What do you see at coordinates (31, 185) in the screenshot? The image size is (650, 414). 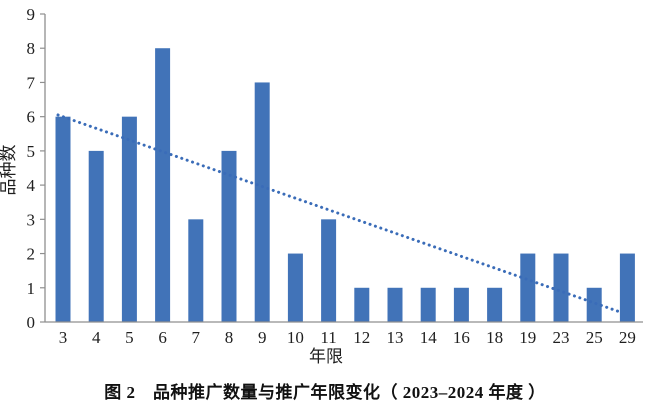 I see `y-tick-label: 4` at bounding box center [31, 185].